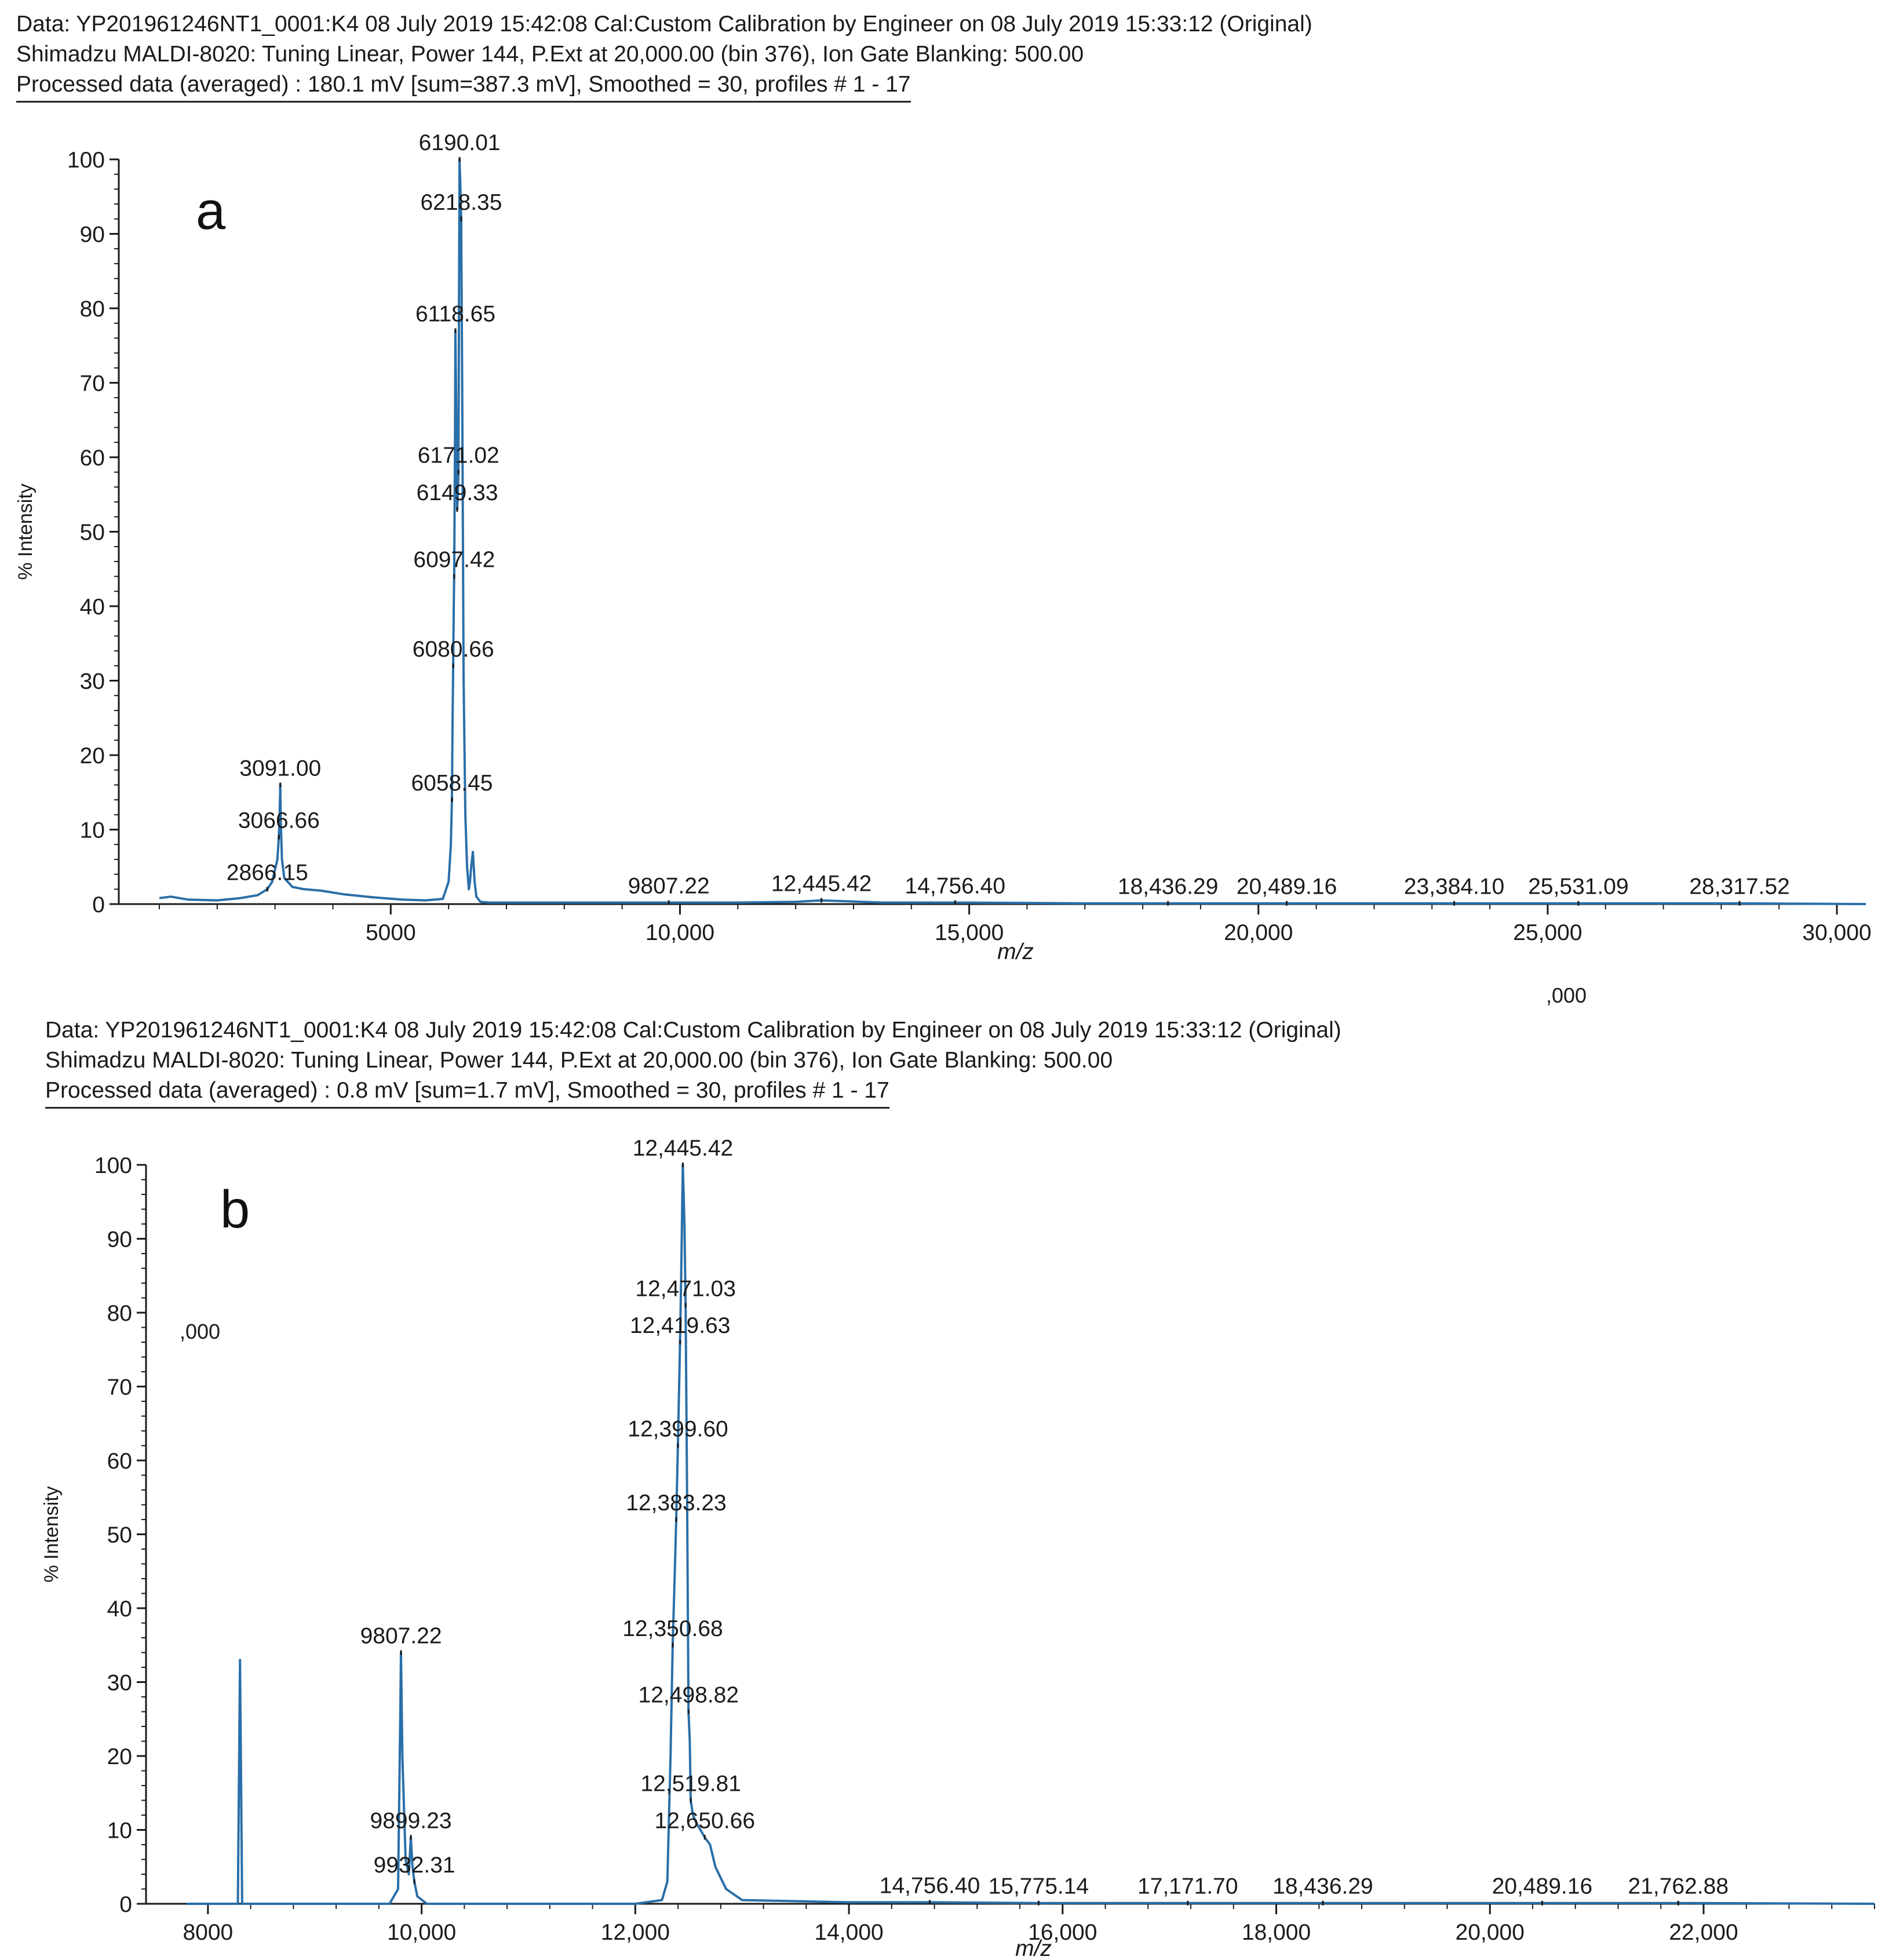 Image resolution: width=1889 pixels, height=1960 pixels. I want to click on peak-label: 12,471.03, so click(685, 1288).